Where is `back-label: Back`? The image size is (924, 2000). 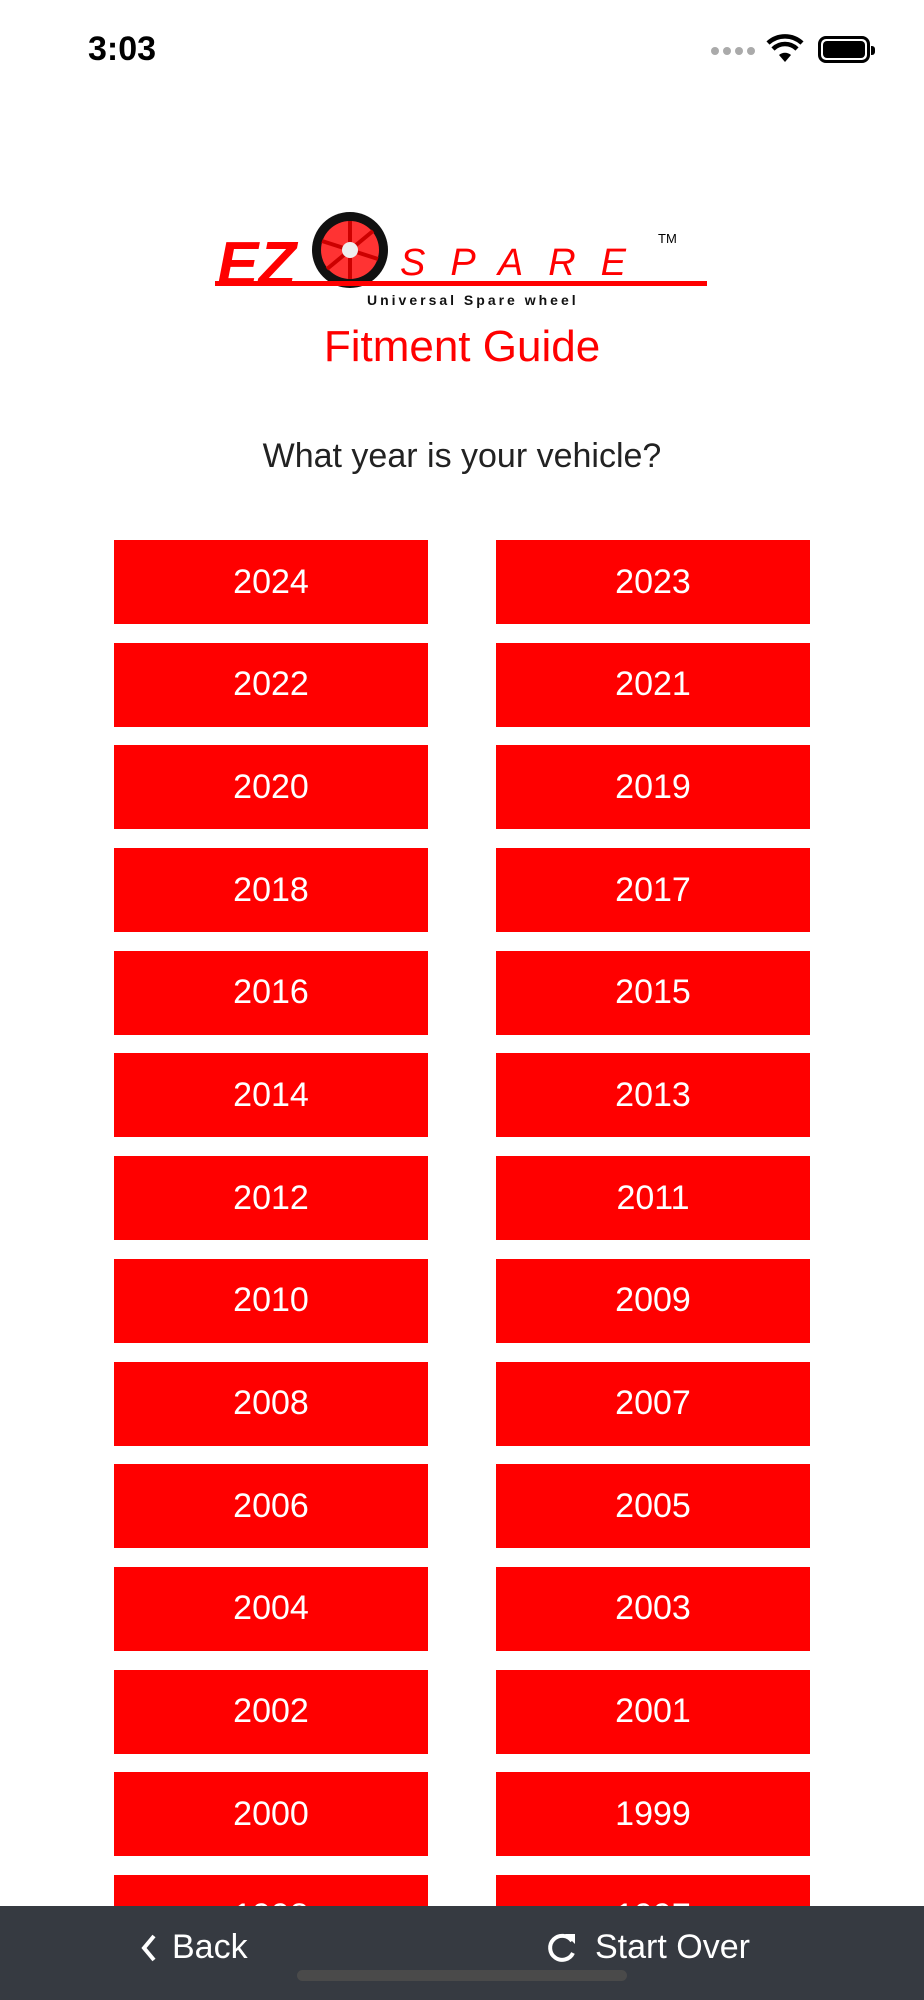 back-label: Back is located at coordinates (210, 1947).